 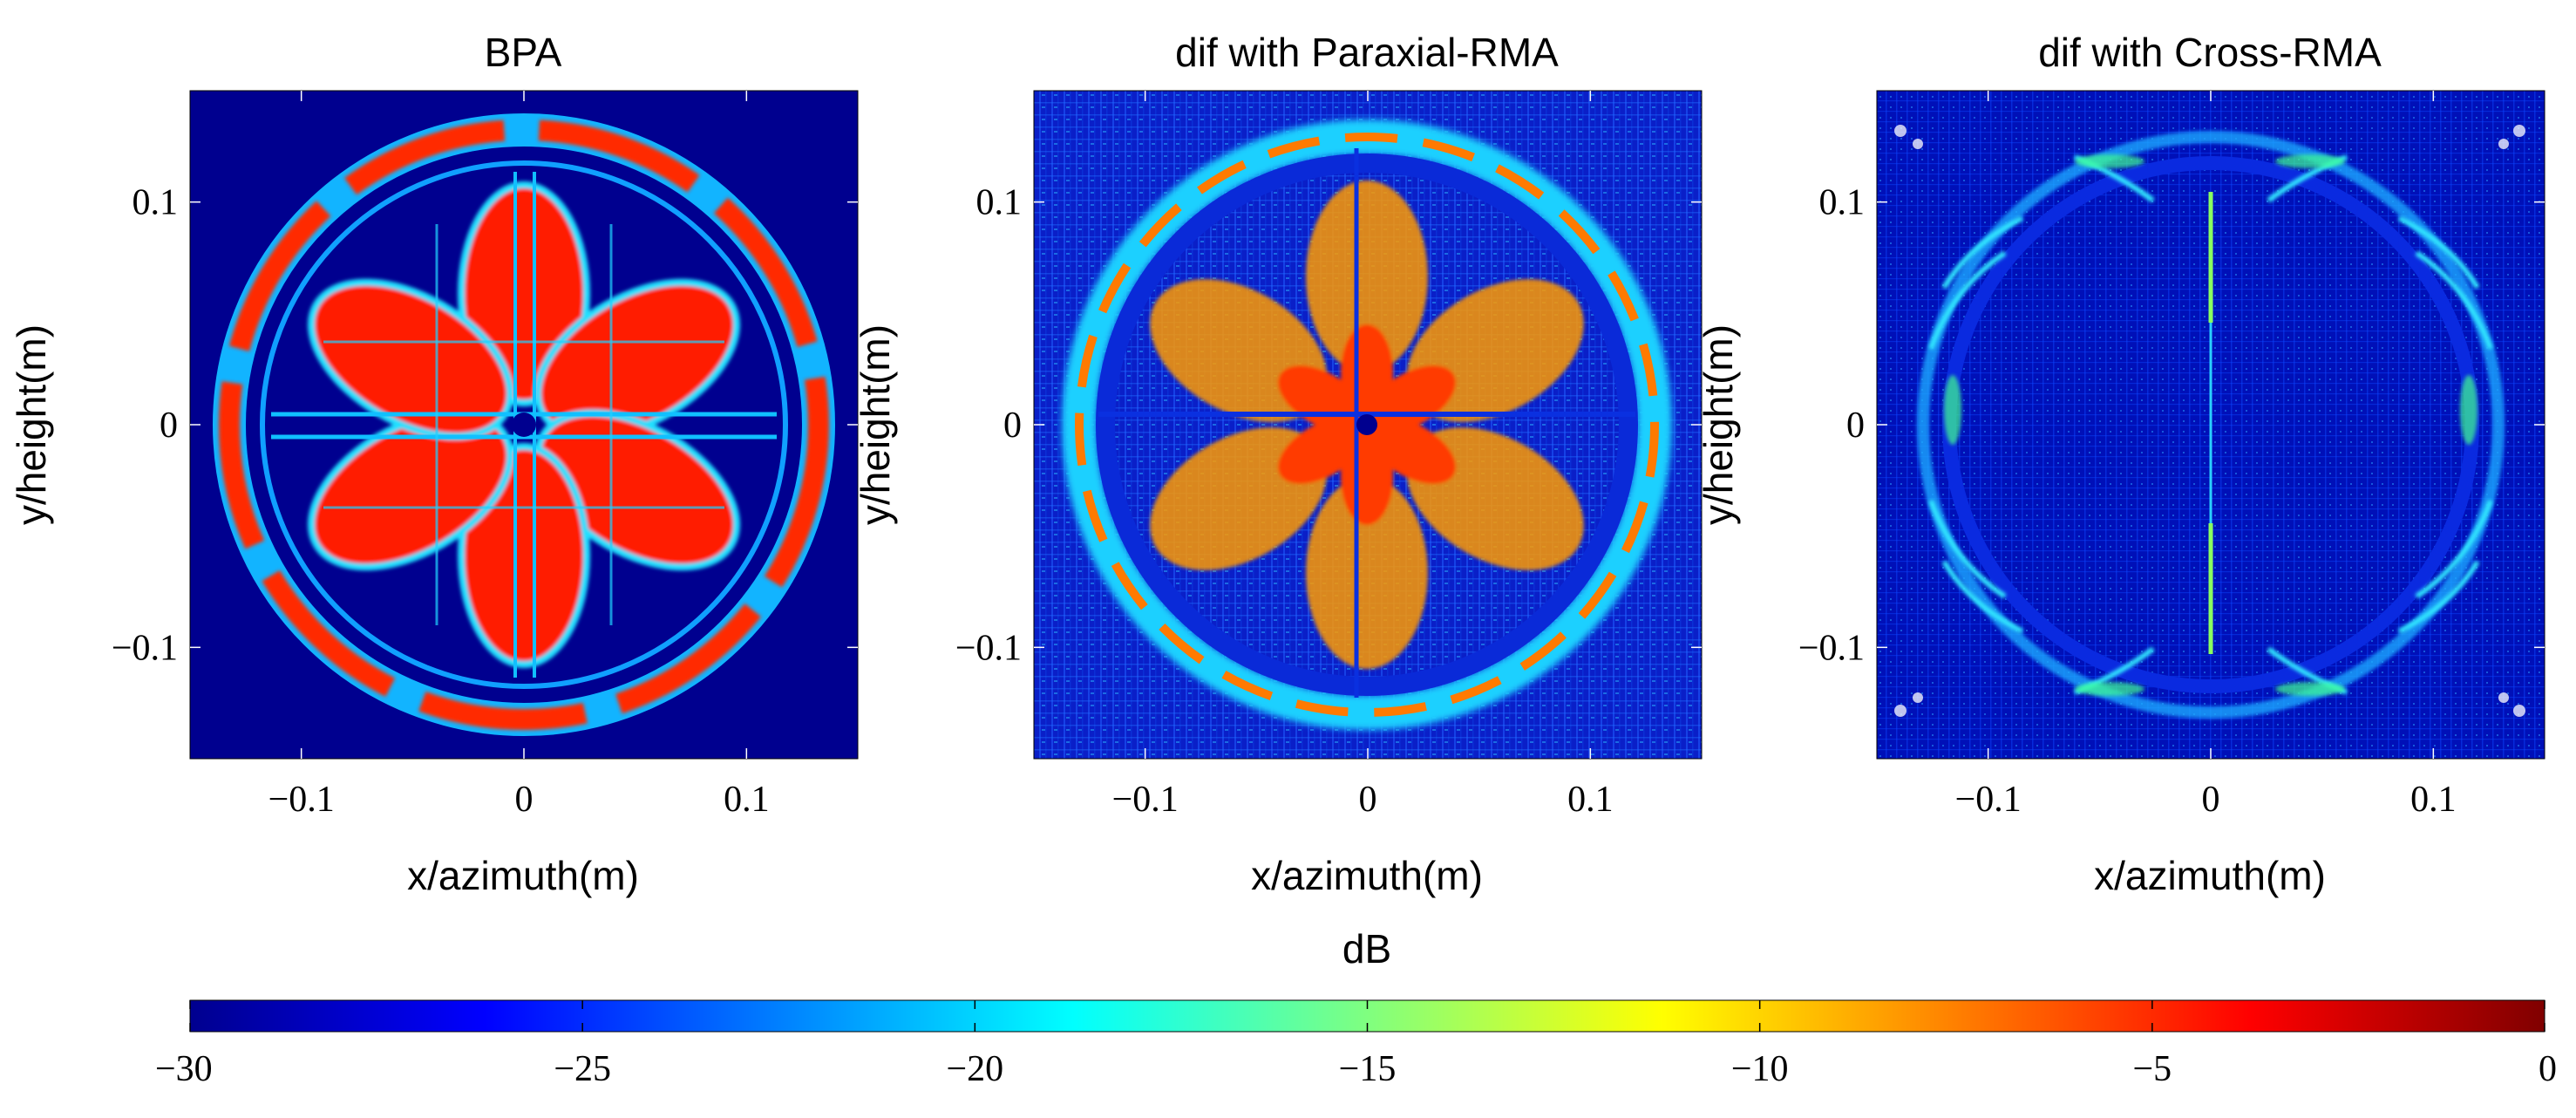 What do you see at coordinates (1366, 949) in the screenshot?
I see `colorbar-label: dB` at bounding box center [1366, 949].